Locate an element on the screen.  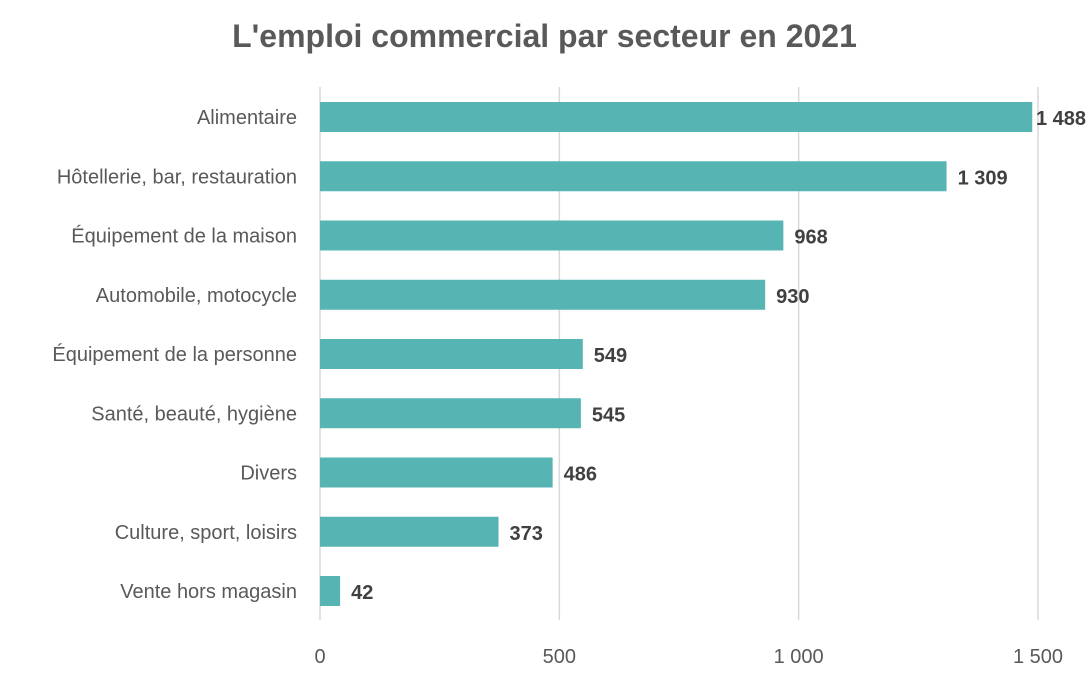
category-label: Santé, beauté, hygiène is located at coordinates (194, 414).